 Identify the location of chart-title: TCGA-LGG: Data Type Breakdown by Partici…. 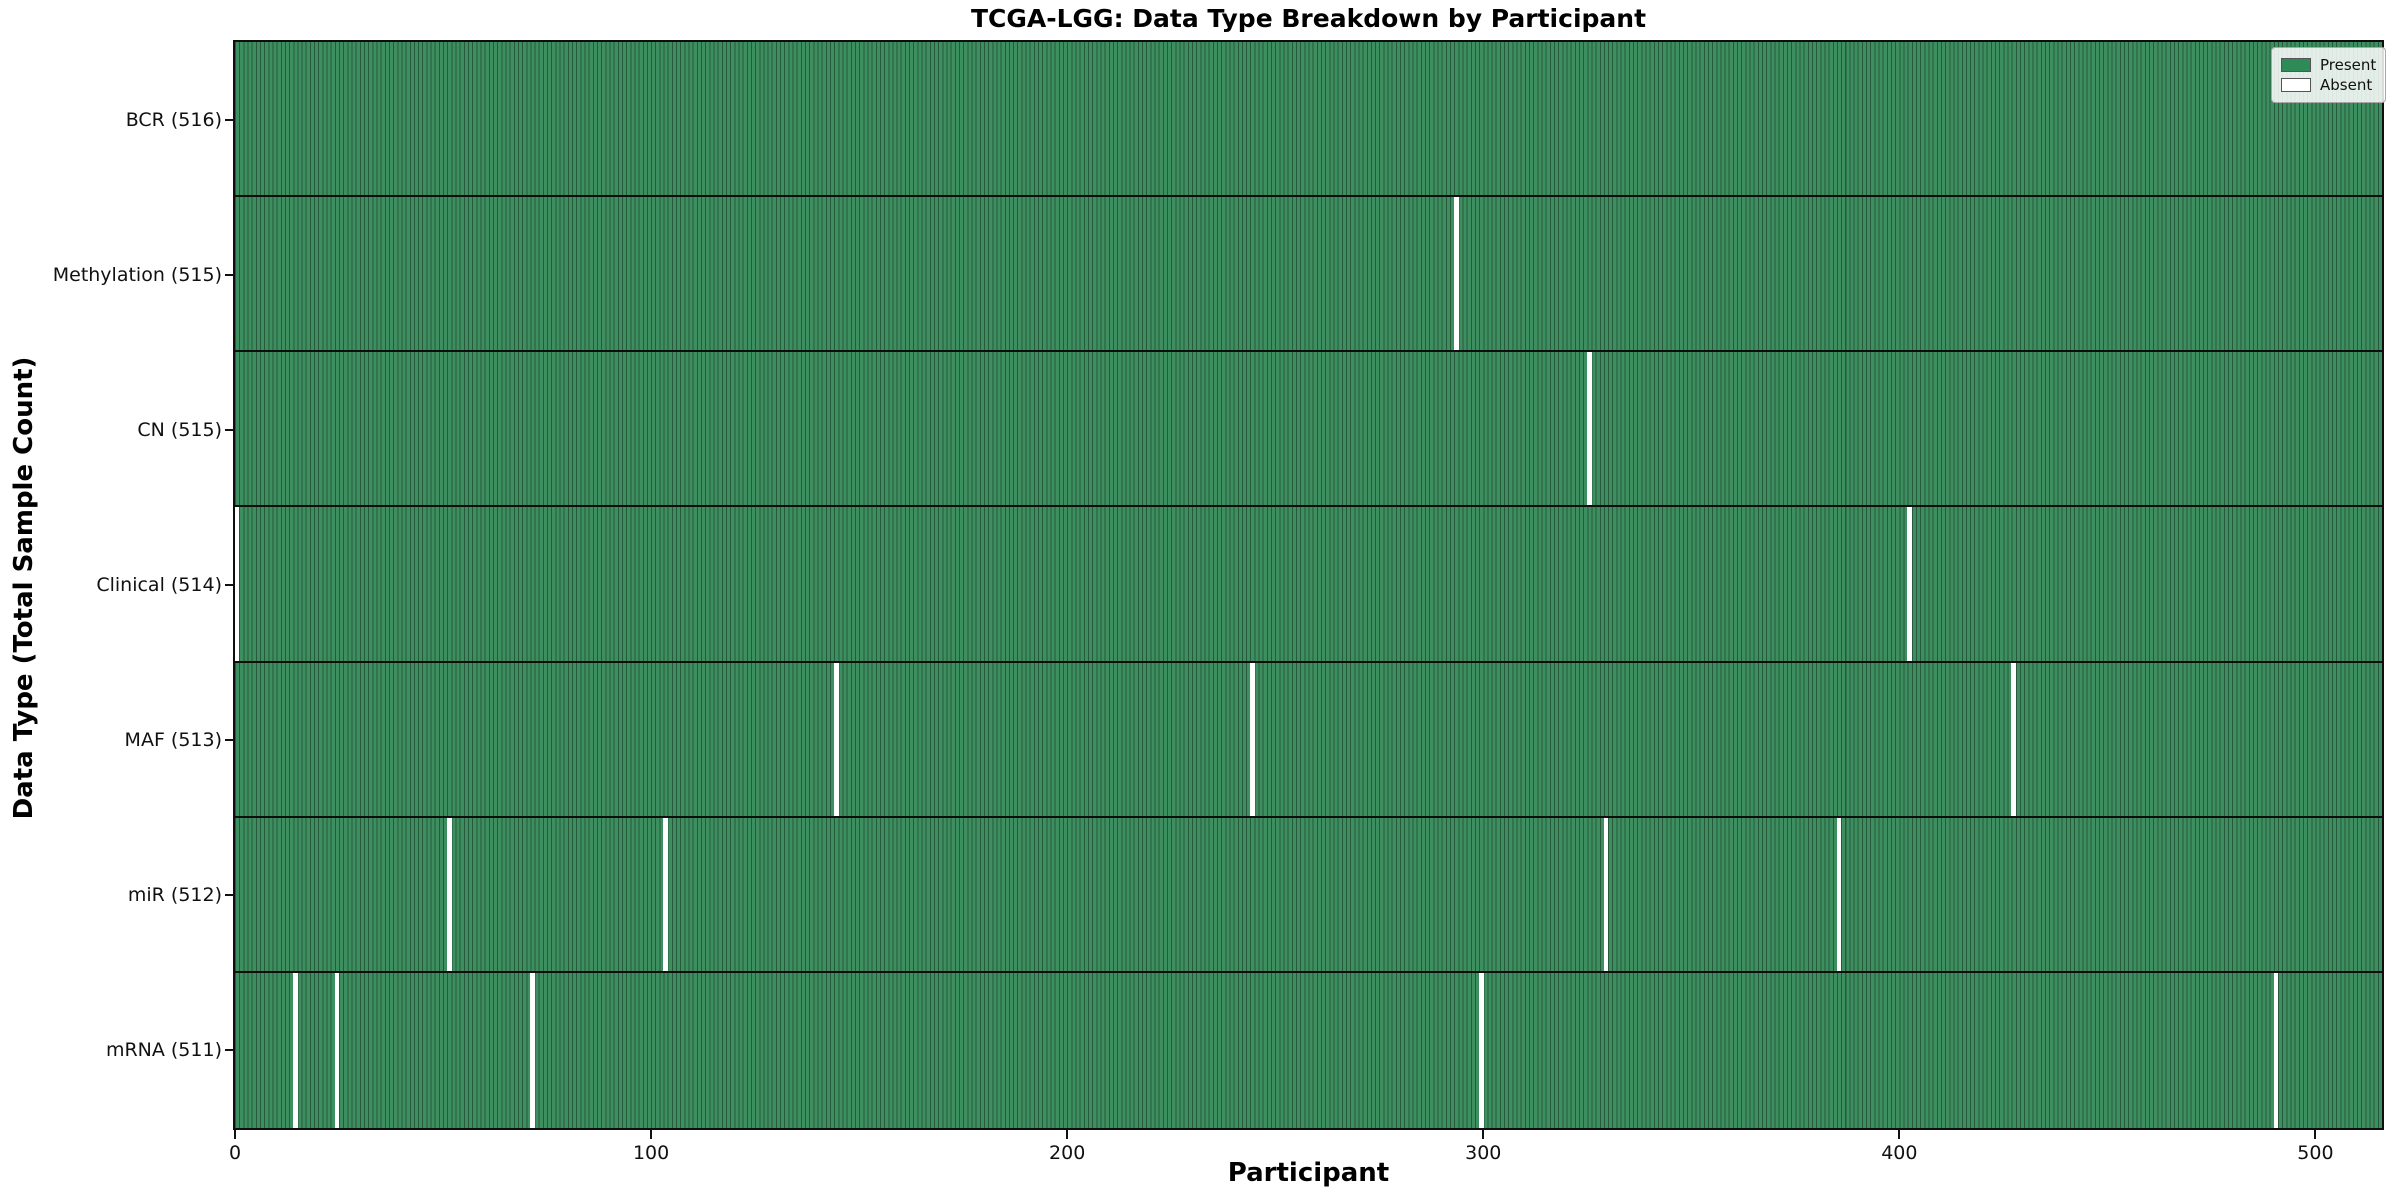
(1308, 18).